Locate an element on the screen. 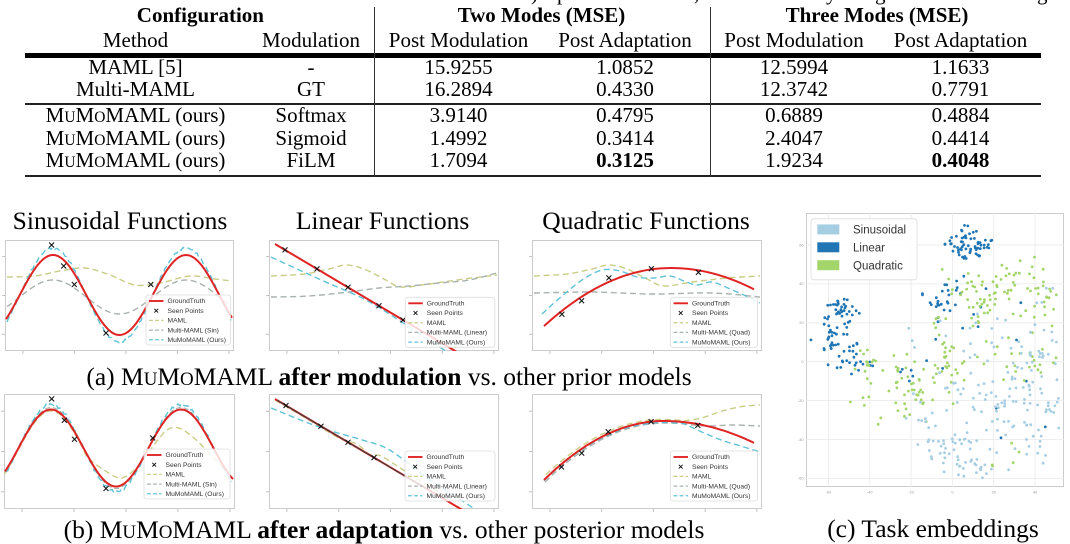 This screenshot has width=1070, height=544. svg-text: Quadratic is located at coordinates (878, 266).